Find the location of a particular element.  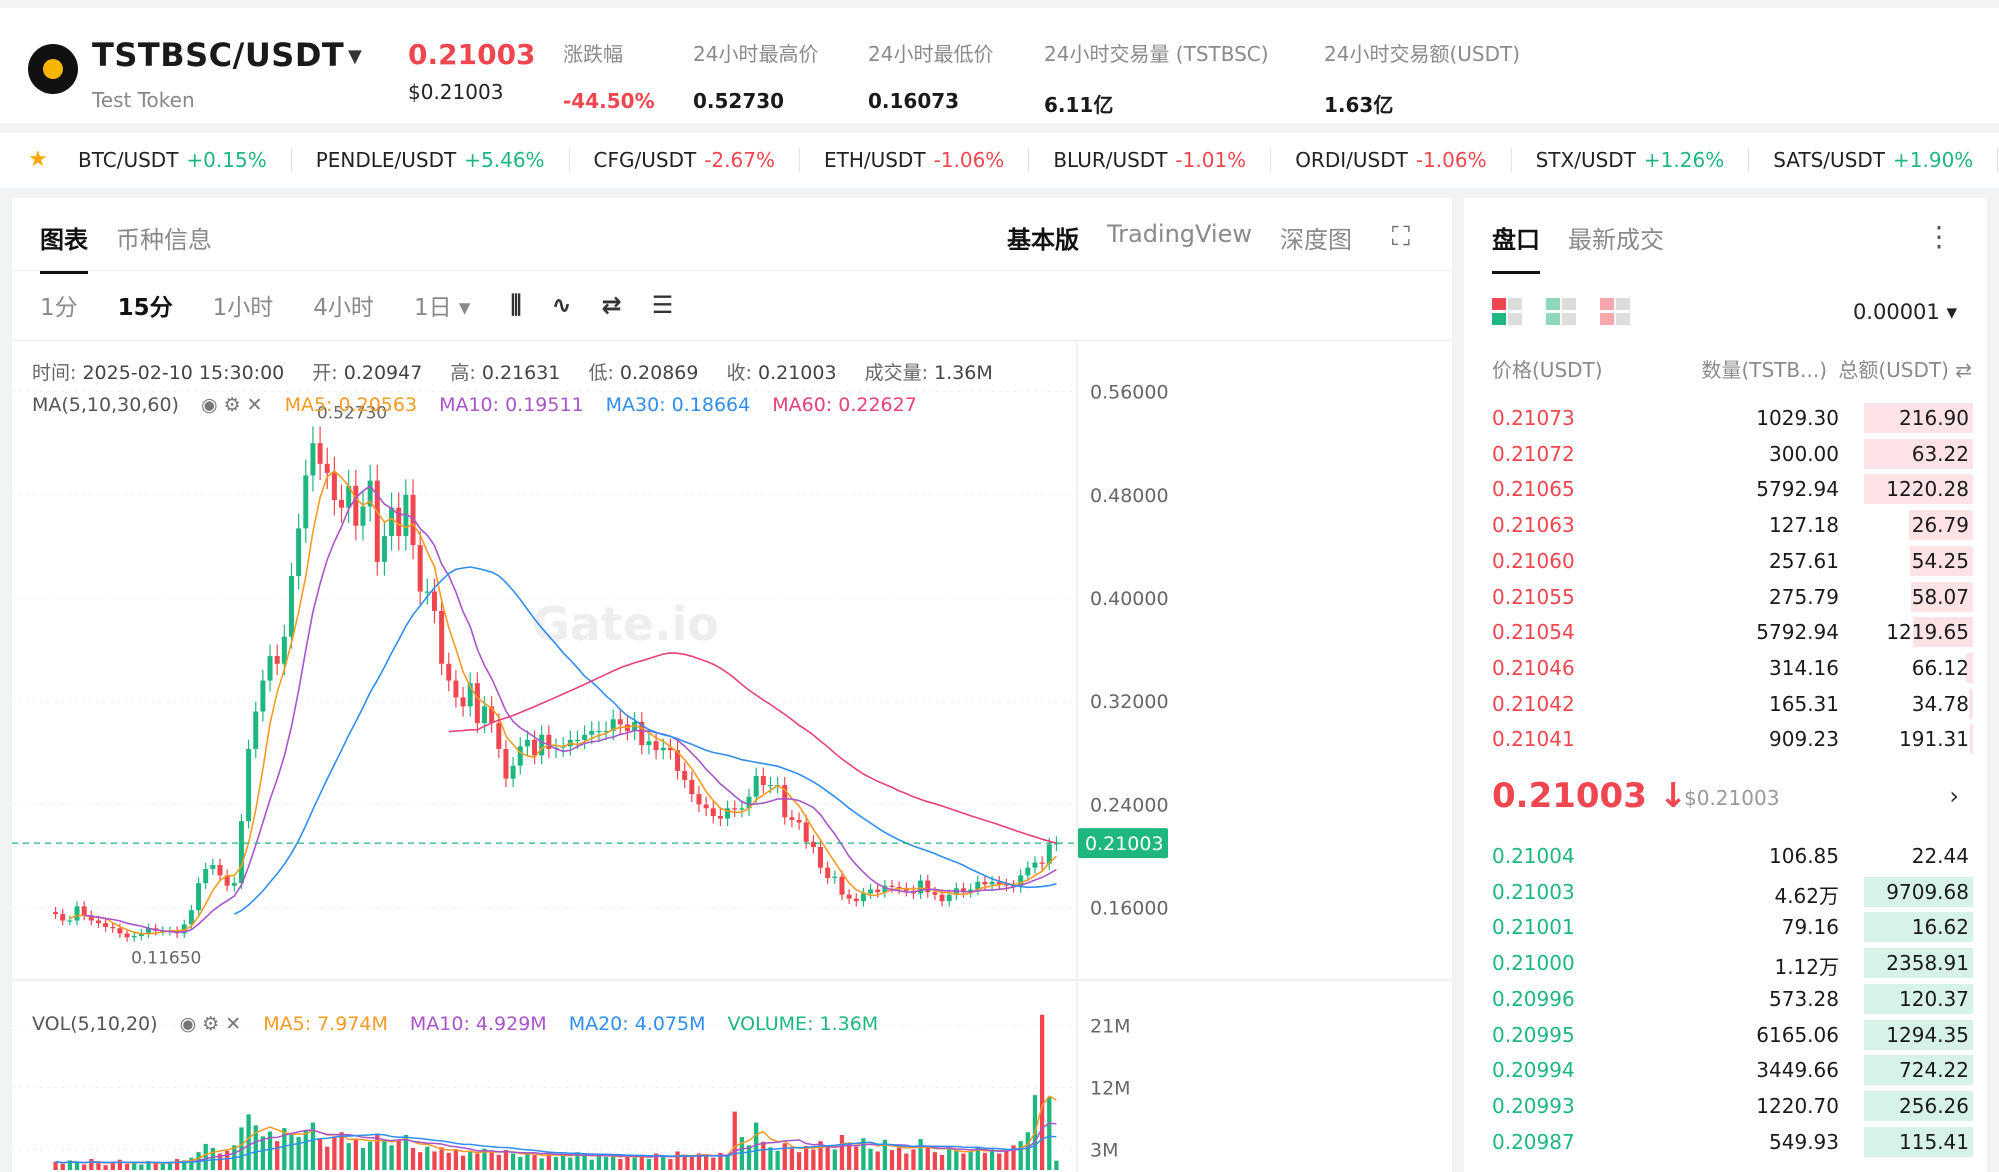

col-total: 总额(USDT) ⇄ is located at coordinates (1905, 370).